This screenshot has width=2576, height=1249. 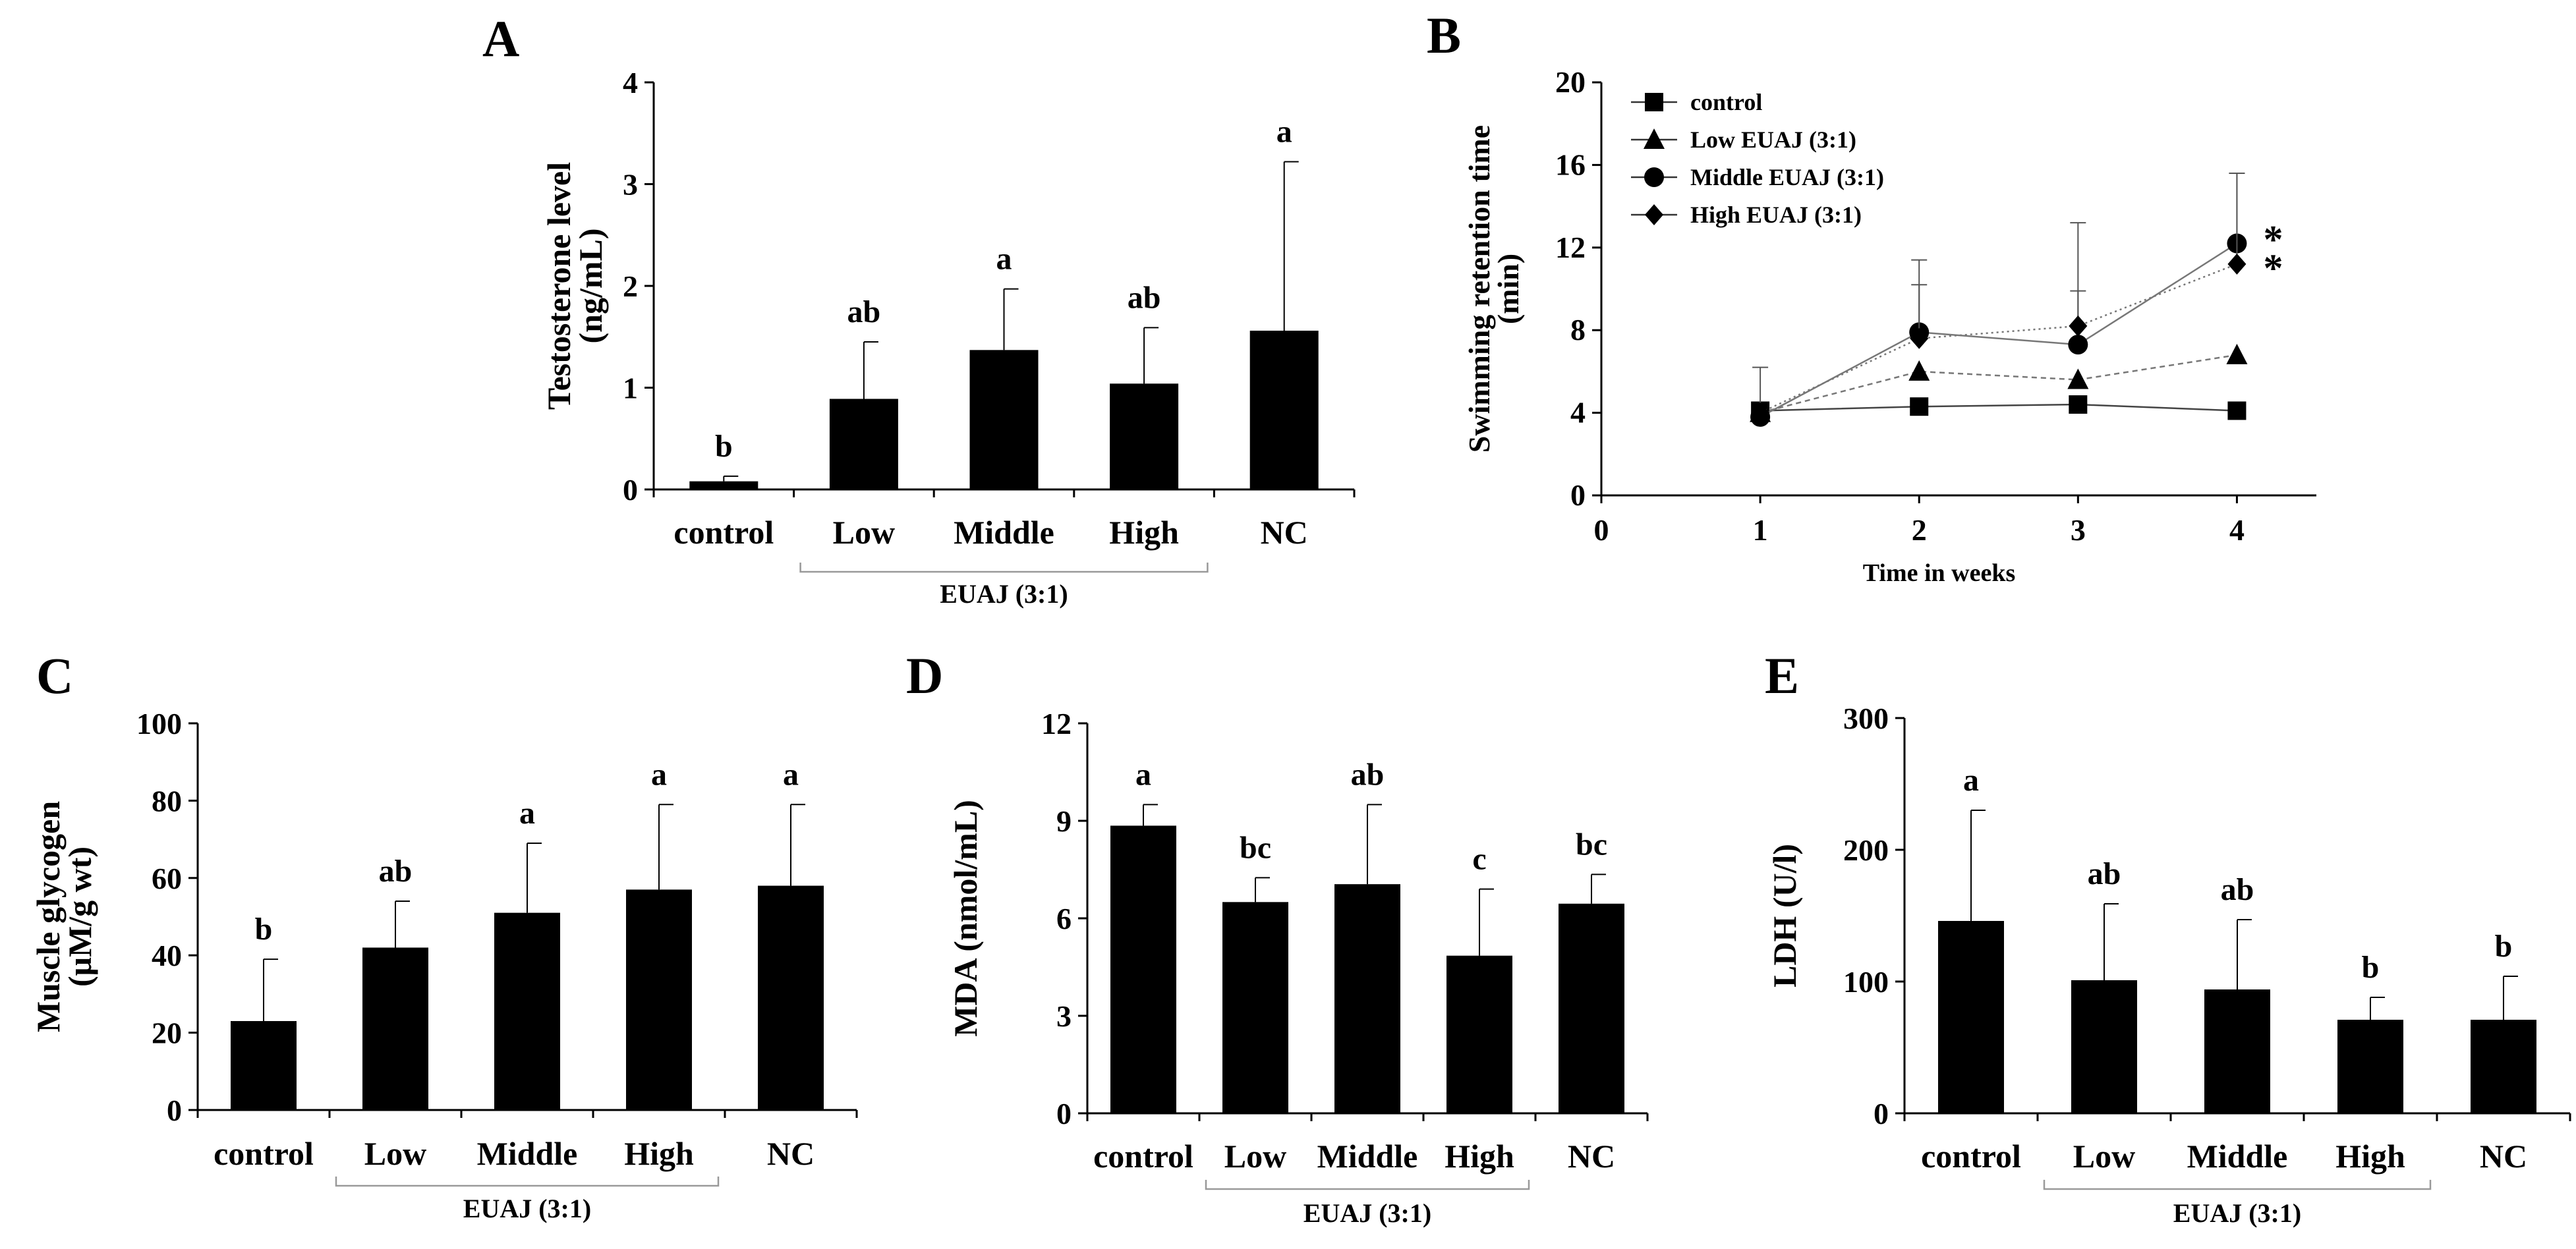 What do you see at coordinates (631, 490) in the screenshot?
I see `y-tick-label-A: 0` at bounding box center [631, 490].